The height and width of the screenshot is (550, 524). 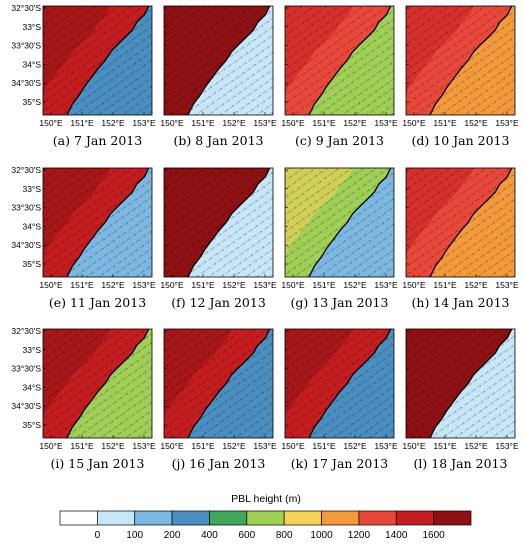 What do you see at coordinates (340, 463) in the screenshot?
I see `panel-caption: (k) 17 Jan 2013` at bounding box center [340, 463].